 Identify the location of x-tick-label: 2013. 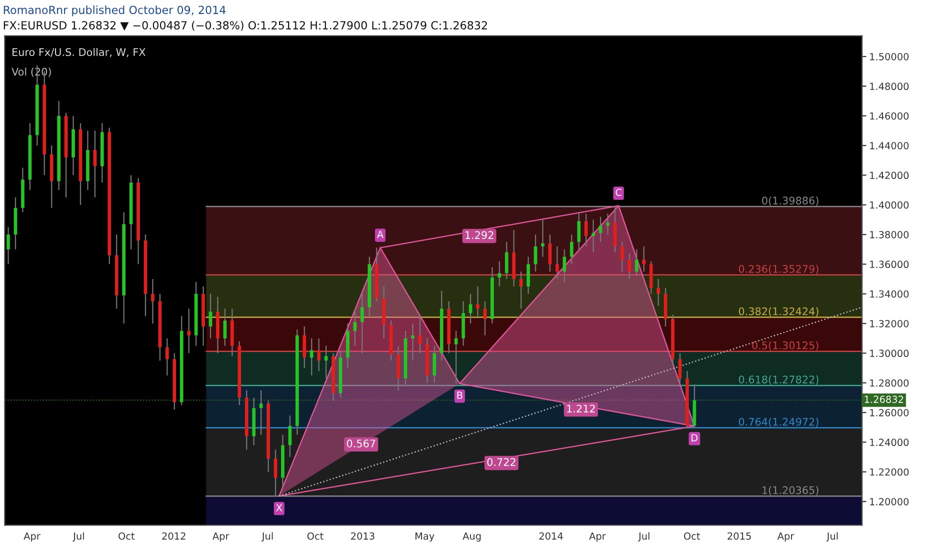
(362, 536).